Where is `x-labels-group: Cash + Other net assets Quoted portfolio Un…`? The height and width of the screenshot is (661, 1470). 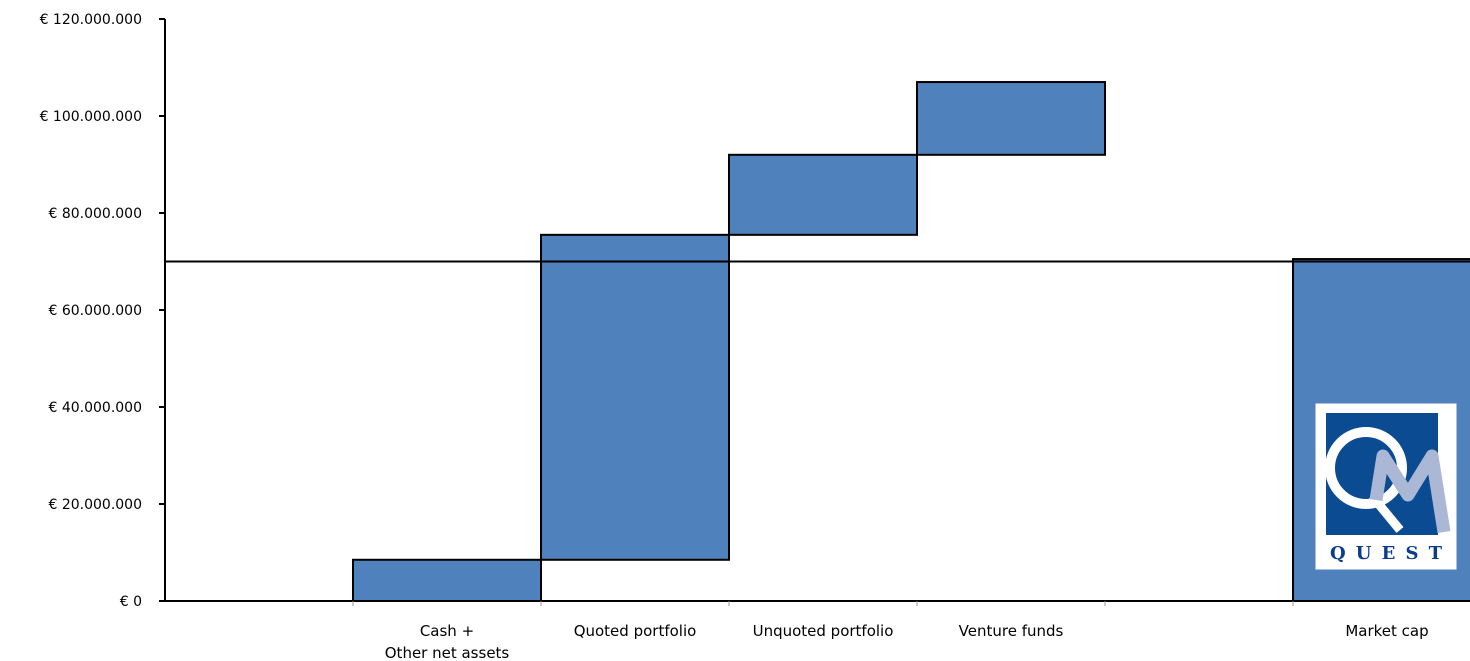 x-labels-group: Cash + Other net assets Quoted portfolio Un… is located at coordinates (907, 641).